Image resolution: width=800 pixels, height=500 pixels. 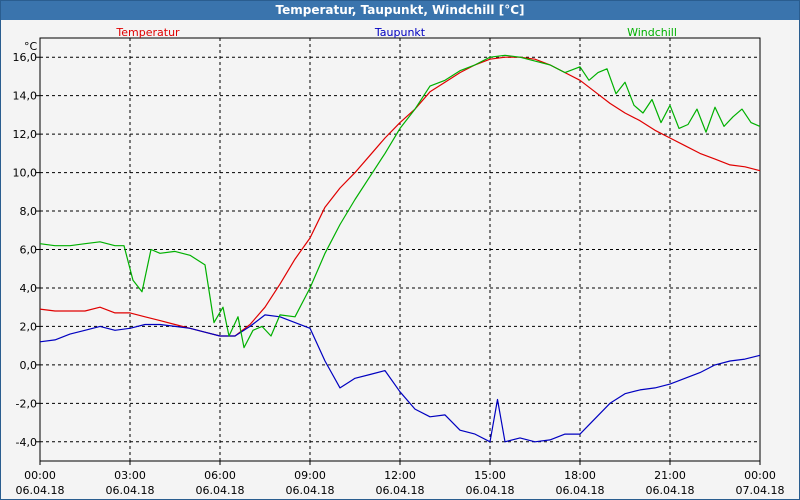 What do you see at coordinates (147, 32) in the screenshot?
I see `legend-temperatur: Temperatur` at bounding box center [147, 32].